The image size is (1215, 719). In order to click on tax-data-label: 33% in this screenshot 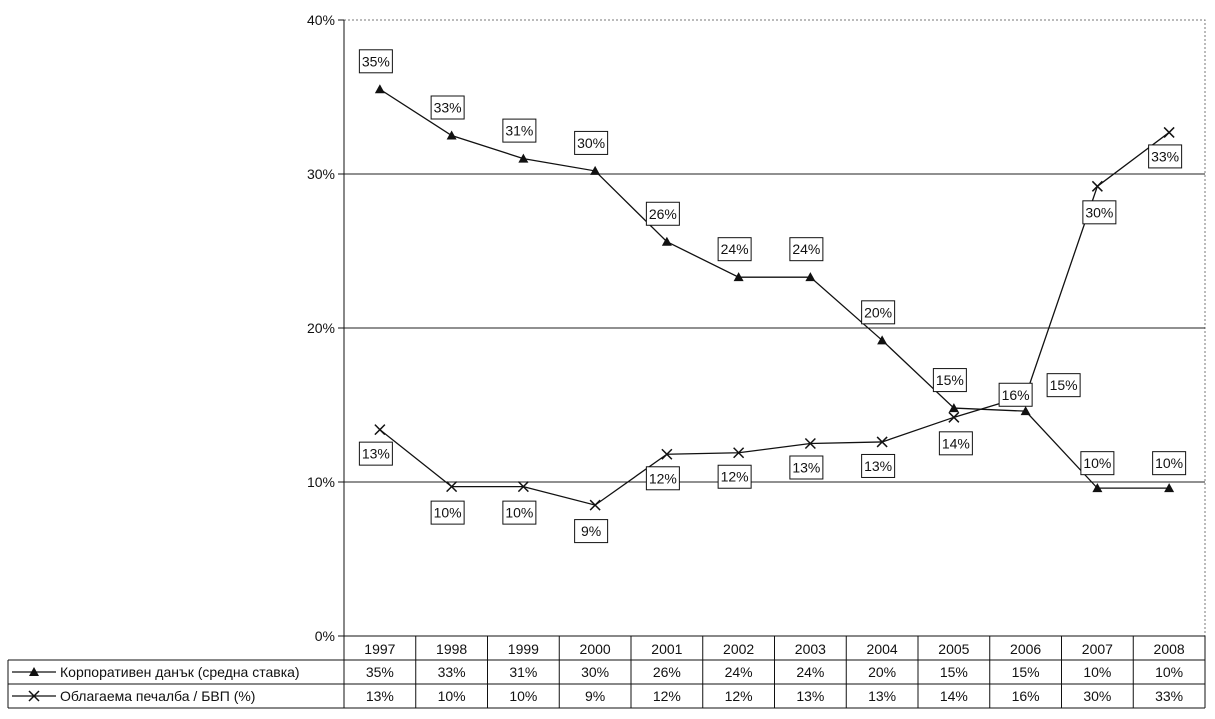, I will do `click(448, 108)`.